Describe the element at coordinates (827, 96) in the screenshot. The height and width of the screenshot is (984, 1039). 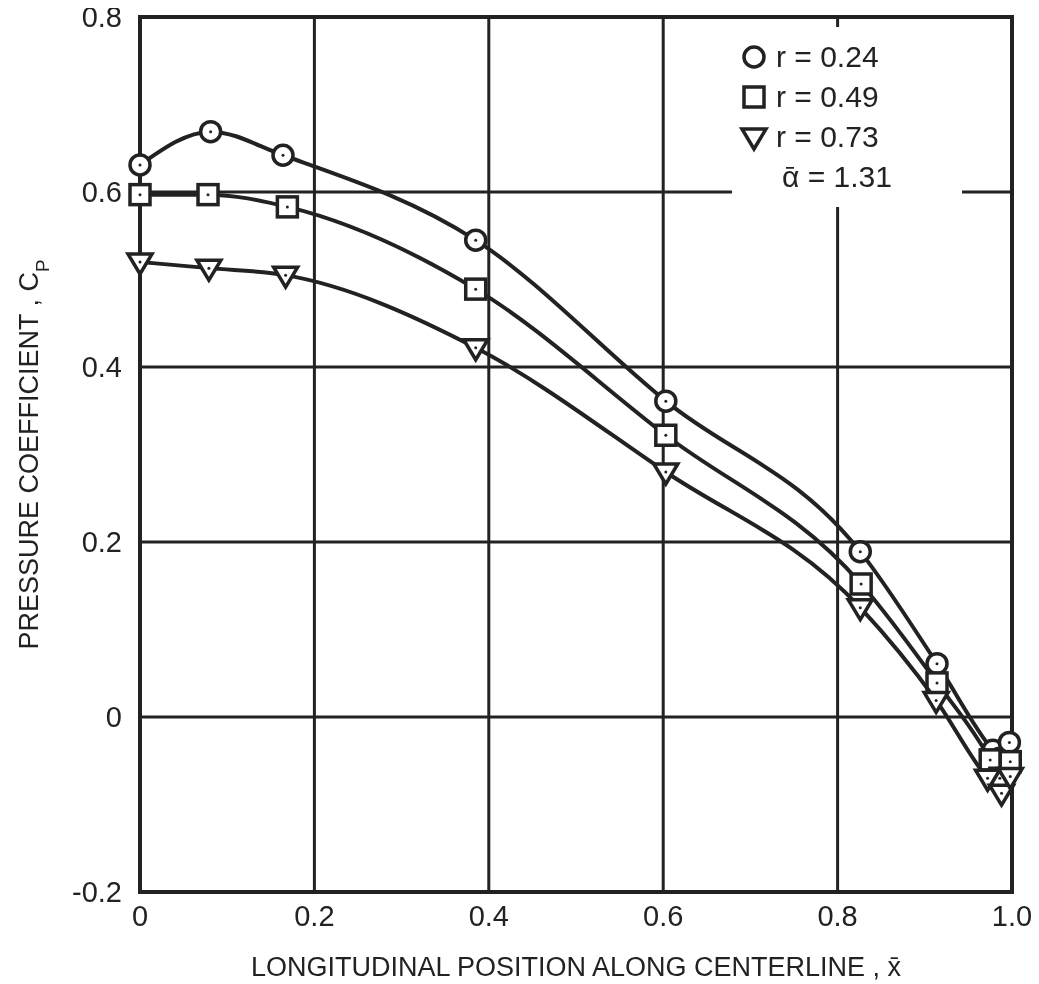
I see `legend-label: r = 0.49` at that location.